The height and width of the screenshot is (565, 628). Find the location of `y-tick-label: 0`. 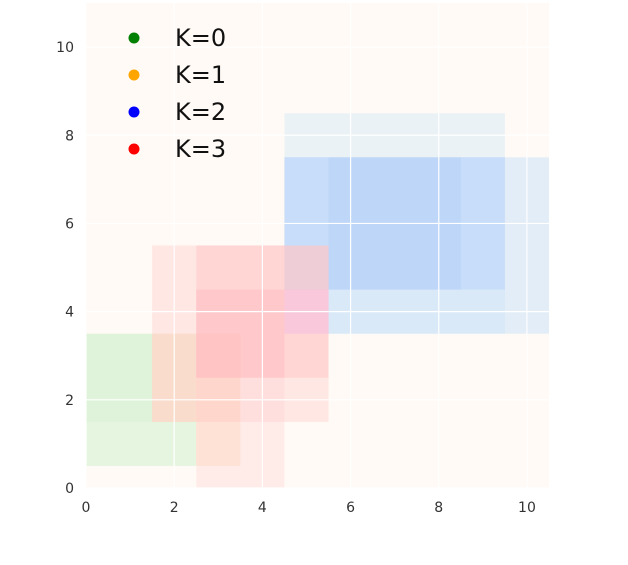

y-tick-label: 0 is located at coordinates (69, 489).